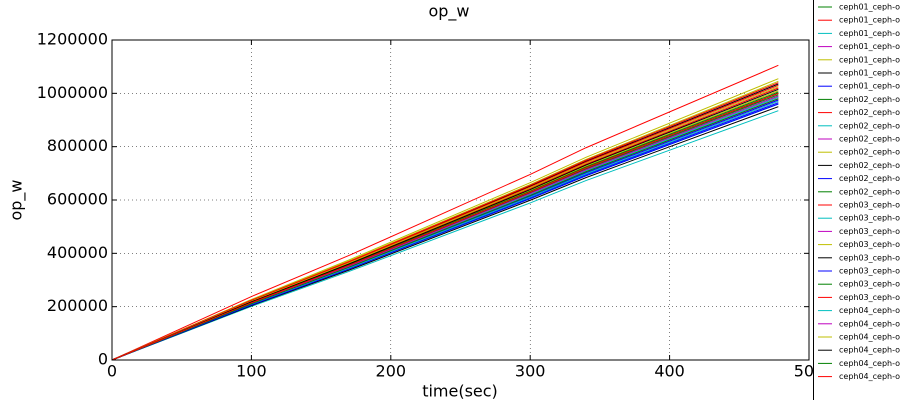  I want to click on x-tick-label: 400, so click(669, 371).